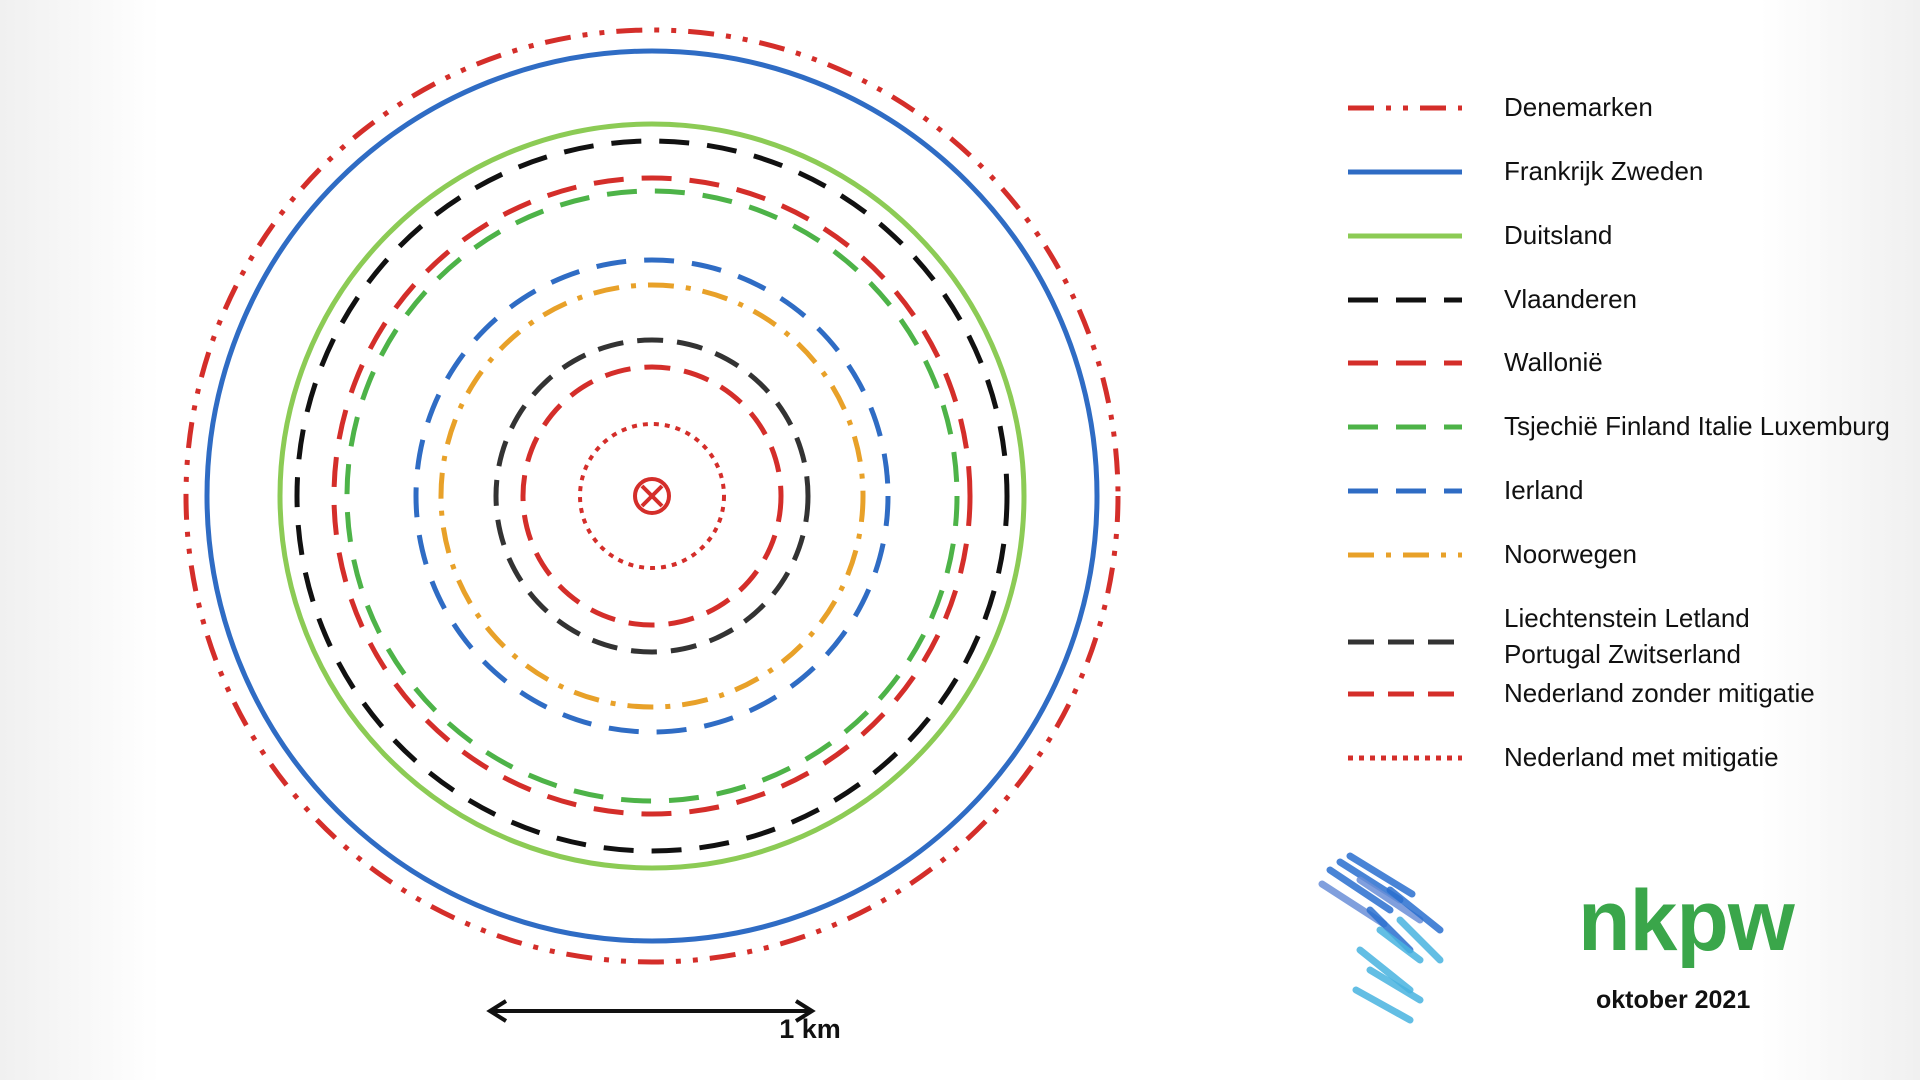 The width and height of the screenshot is (1920, 1080). What do you see at coordinates (1381, 938) in the screenshot?
I see `nkpw-logo-icon` at bounding box center [1381, 938].